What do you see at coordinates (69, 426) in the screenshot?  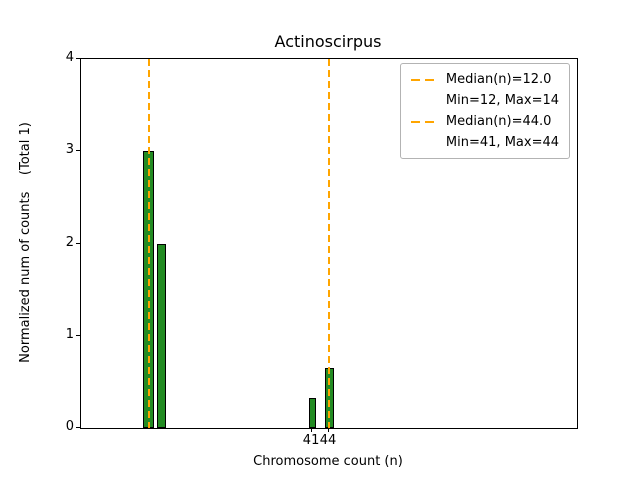 I see `y-tick-label: 0` at bounding box center [69, 426].